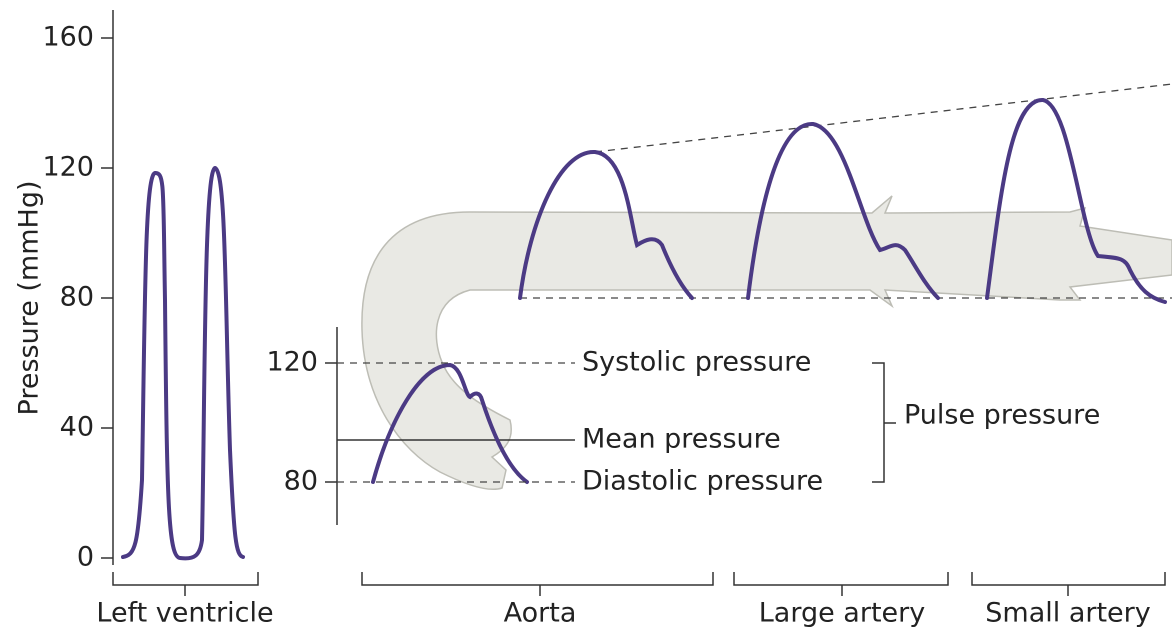  I want to click on y-tick-label: 40, so click(77, 427).